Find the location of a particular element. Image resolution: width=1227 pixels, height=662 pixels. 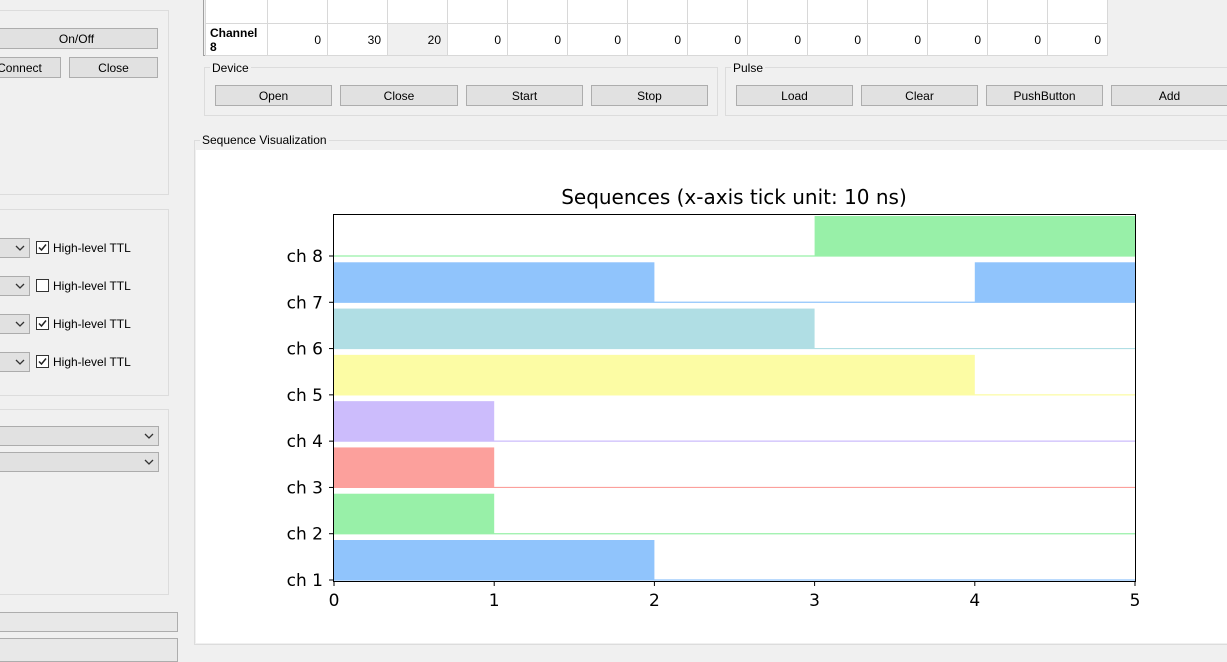

pulse-group is located at coordinates (976, 91).